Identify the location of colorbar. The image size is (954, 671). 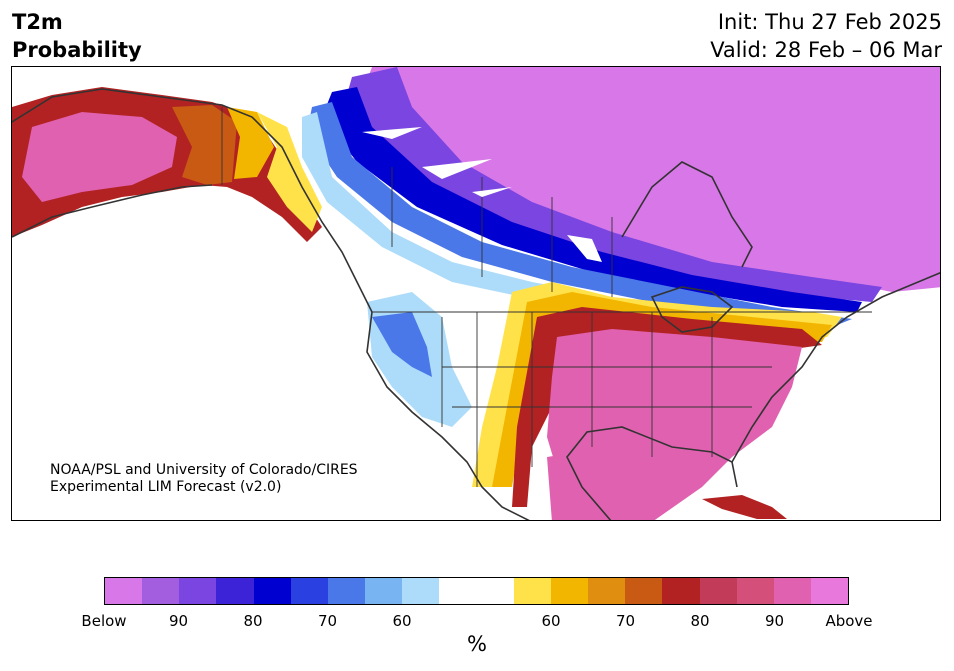
(476, 591).